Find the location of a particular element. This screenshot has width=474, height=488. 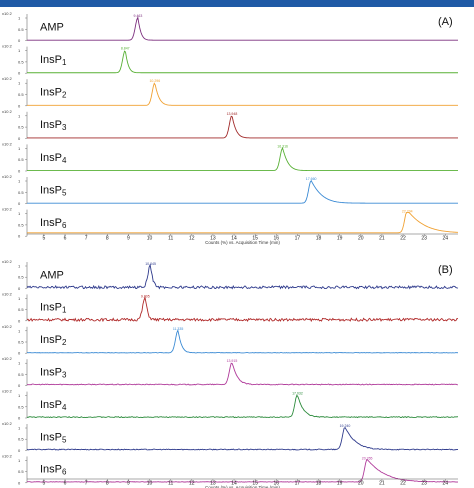

peak-label: 9.463 is located at coordinates (138, 16).